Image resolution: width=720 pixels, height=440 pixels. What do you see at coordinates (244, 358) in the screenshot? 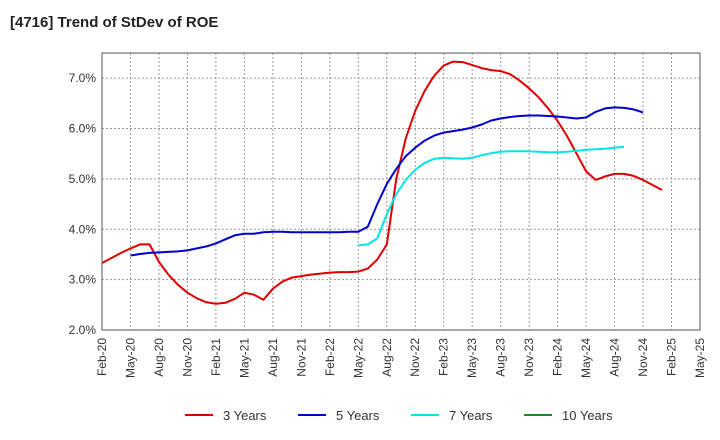
I see `x-tick-label: May-21` at bounding box center [244, 358].